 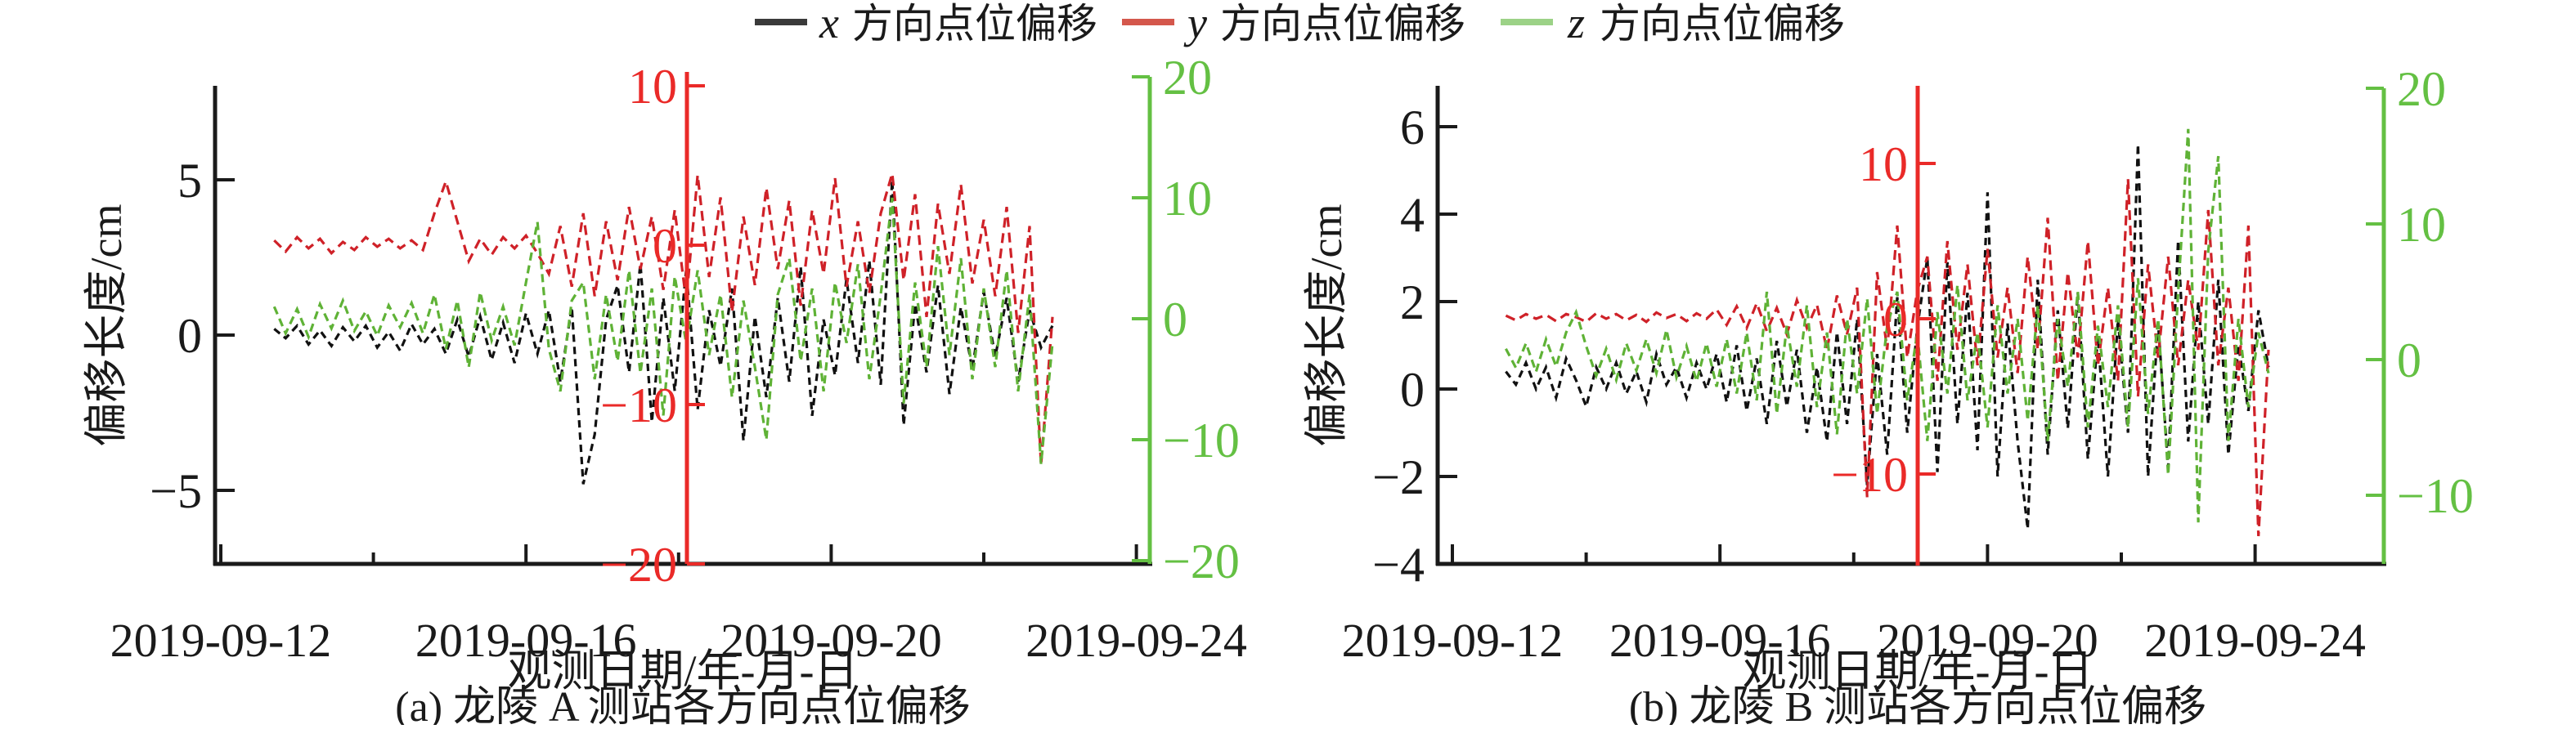 What do you see at coordinates (1888, 357) in the screenshot?
I see `series-y-line-b` at bounding box center [1888, 357].